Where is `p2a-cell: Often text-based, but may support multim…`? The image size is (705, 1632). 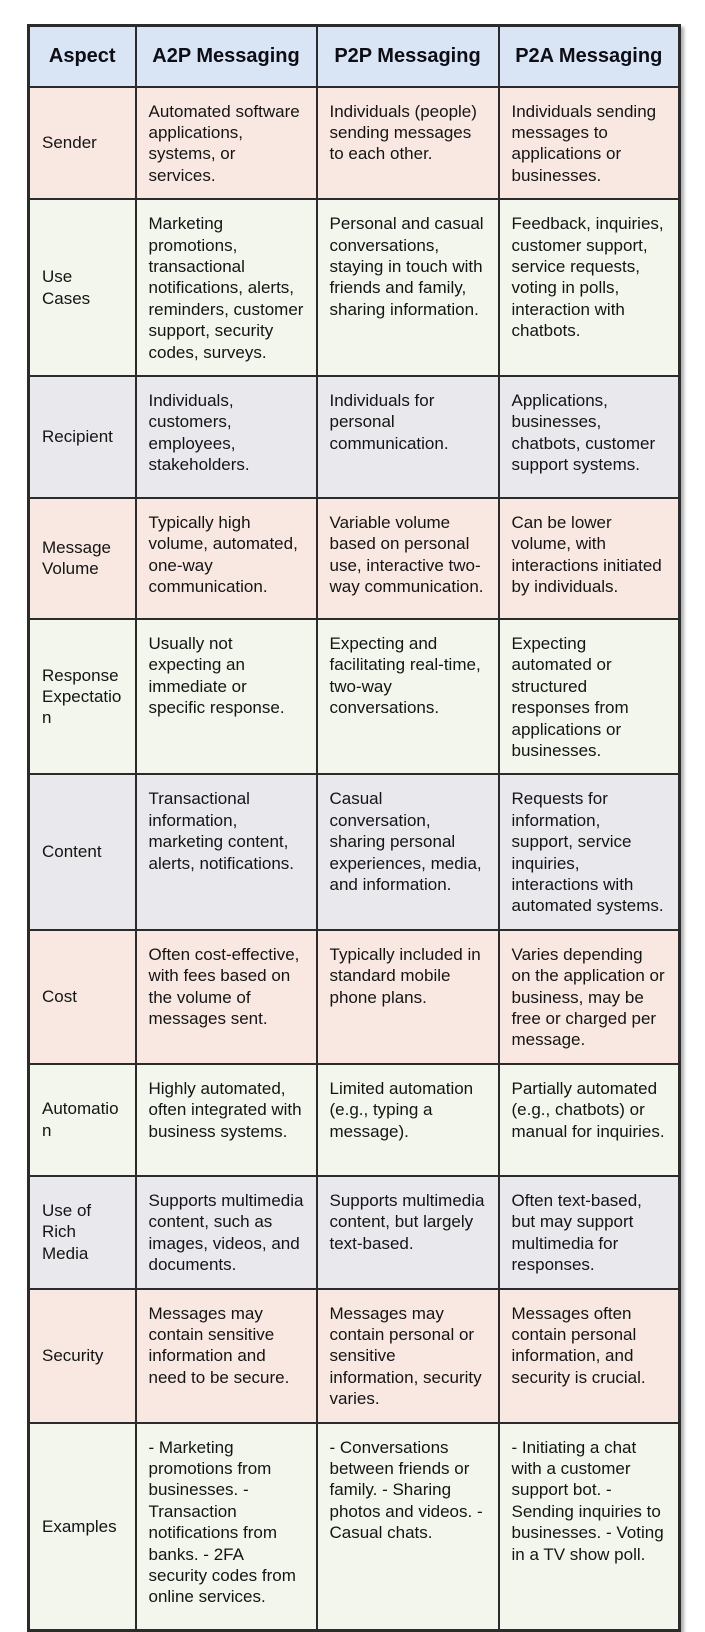 p2a-cell: Often text-based, but may support multim… is located at coordinates (589, 1232).